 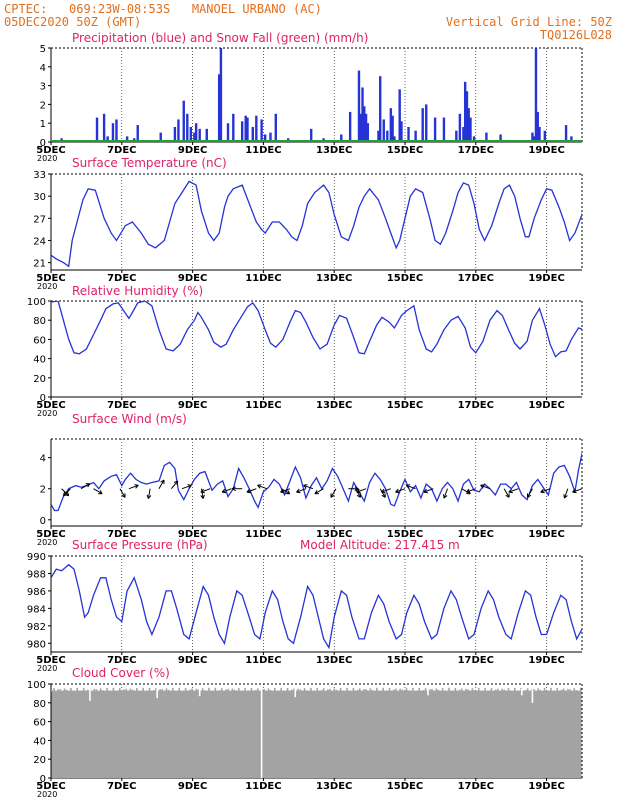 I want to click on panel-title: Surface Wind (m/s), so click(x=129, y=419).